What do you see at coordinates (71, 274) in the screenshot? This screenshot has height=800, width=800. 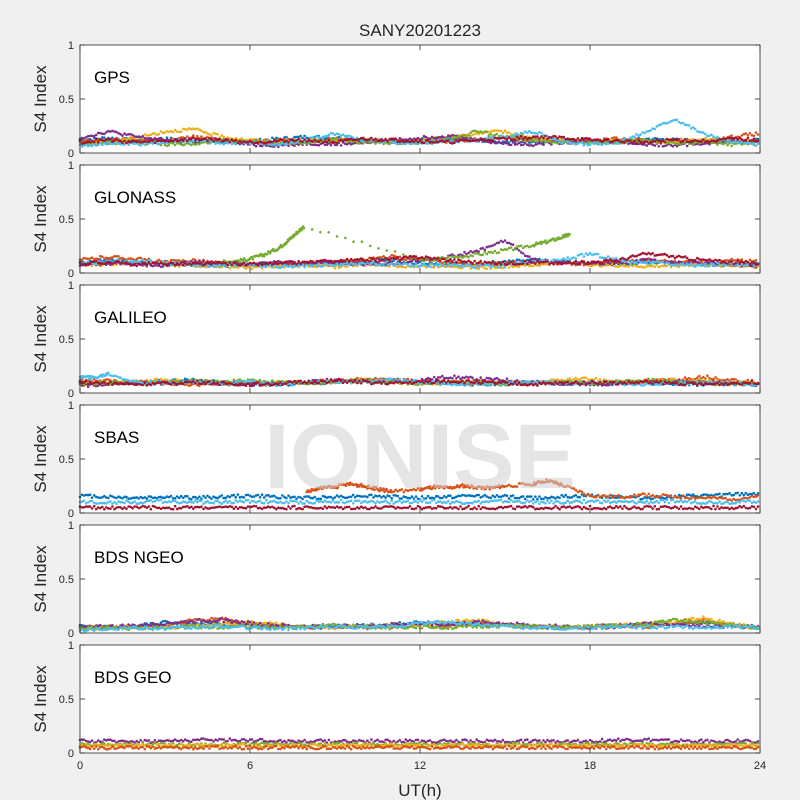 I see `y-tick-label: 0` at bounding box center [71, 274].